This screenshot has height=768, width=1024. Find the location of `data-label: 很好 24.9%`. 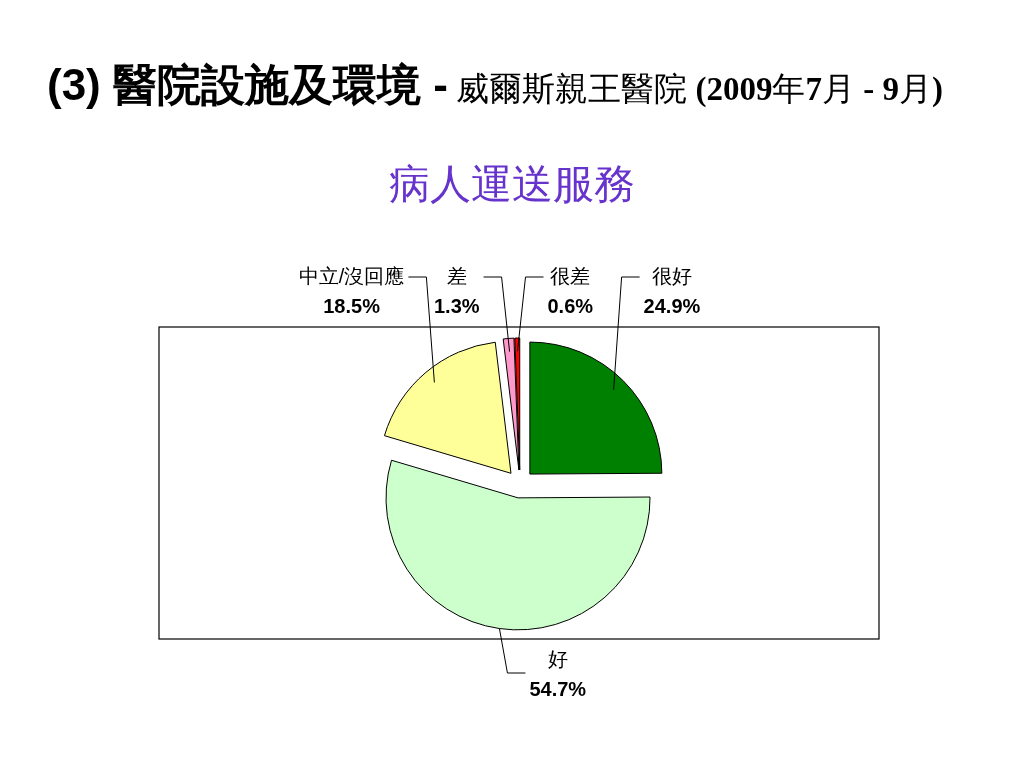

data-label: 很好 24.9% is located at coordinates (672, 291).